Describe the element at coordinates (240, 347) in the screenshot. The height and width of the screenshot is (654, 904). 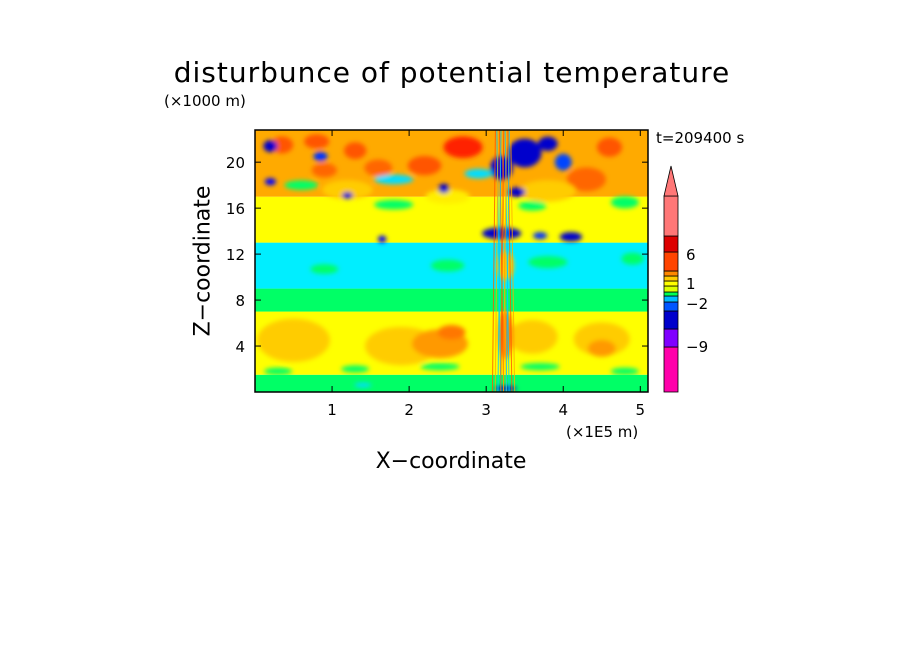
I see `y-tick-label: 4` at that location.